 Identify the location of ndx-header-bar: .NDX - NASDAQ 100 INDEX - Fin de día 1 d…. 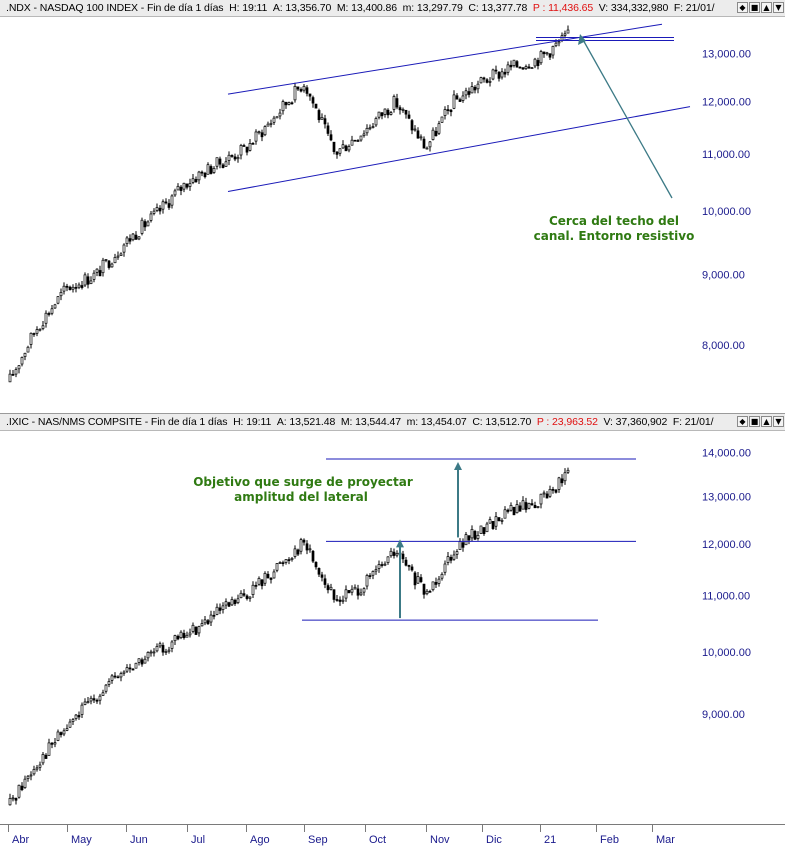
(392, 8).